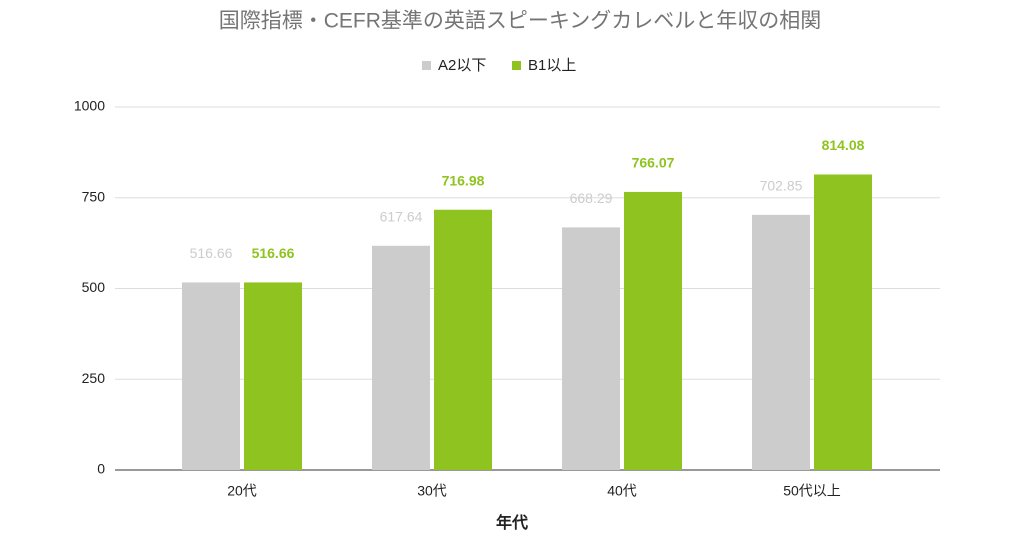 The width and height of the screenshot is (1024, 540). What do you see at coordinates (520, 21) in the screenshot?
I see `chart-title: 国際指標・CEFR基準の英語スピーキングカレベルと年収の相関` at bounding box center [520, 21].